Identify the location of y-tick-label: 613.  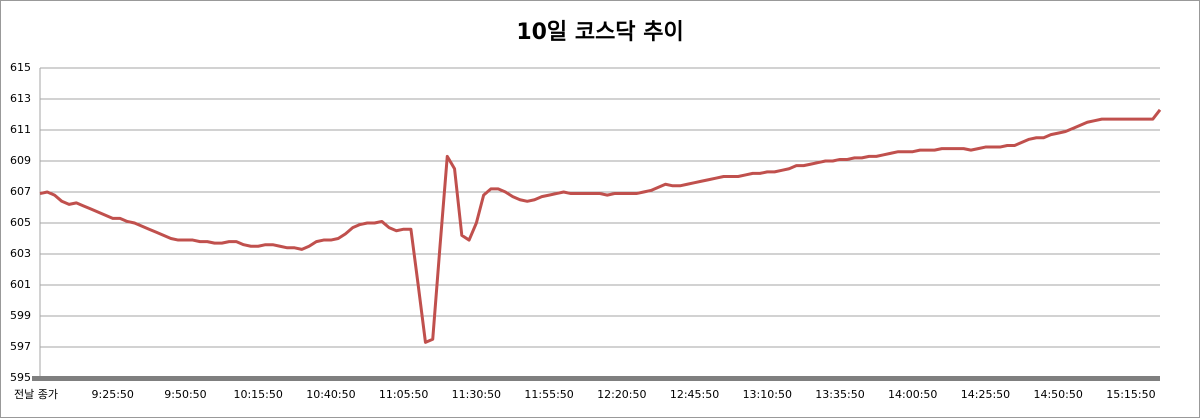
(20, 98).